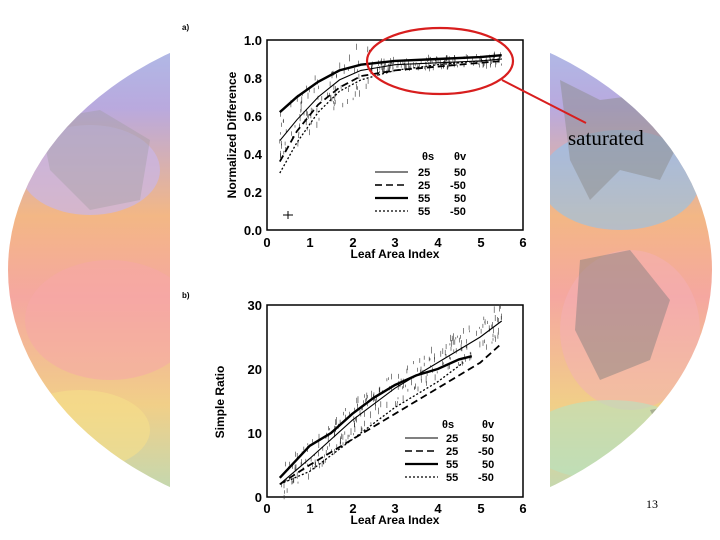 The width and height of the screenshot is (720, 540). I want to click on a-legend-tv-2: -50, so click(458, 186).